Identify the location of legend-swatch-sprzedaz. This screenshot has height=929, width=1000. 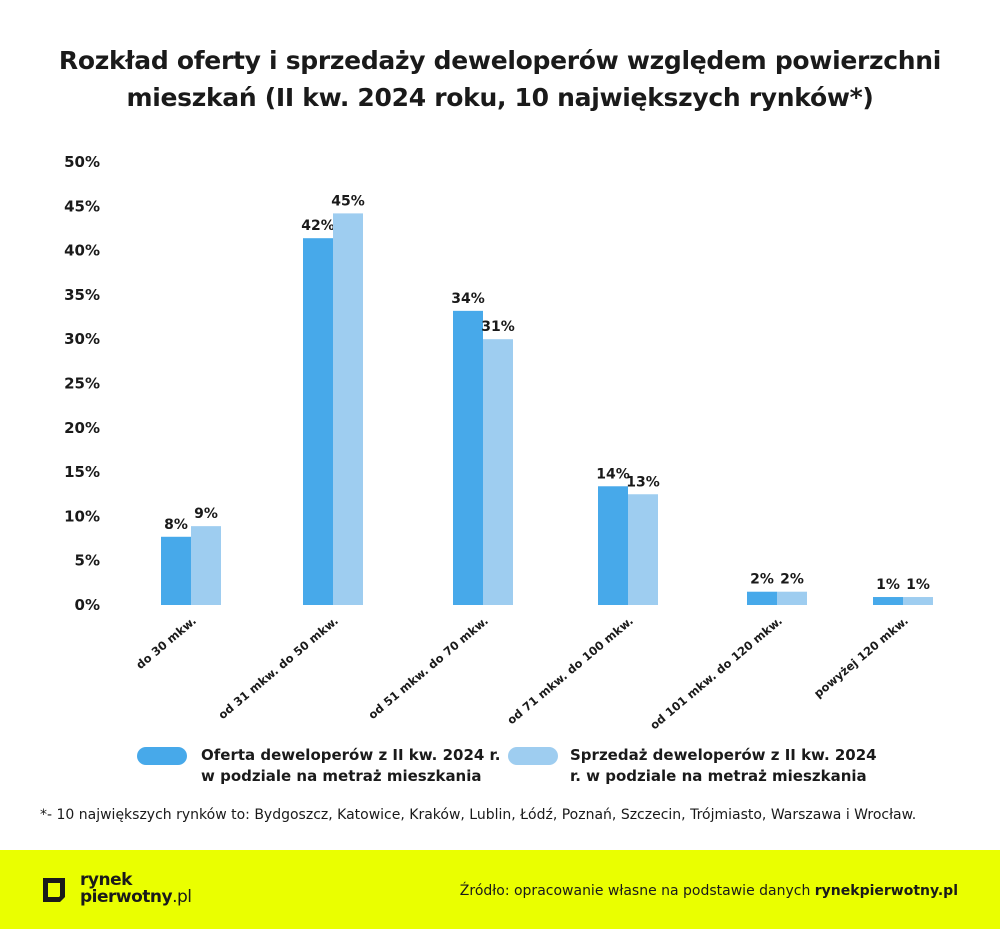
(533, 756).